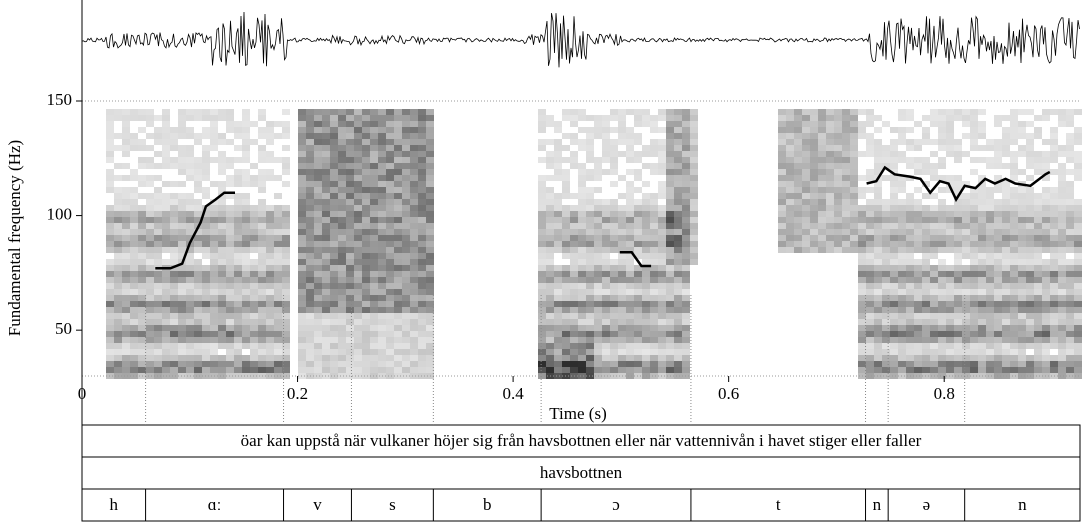 Image resolution: width=1084 pixels, height=529 pixels. What do you see at coordinates (195, 230) in the screenshot?
I see `pitch-contour` at bounding box center [195, 230].